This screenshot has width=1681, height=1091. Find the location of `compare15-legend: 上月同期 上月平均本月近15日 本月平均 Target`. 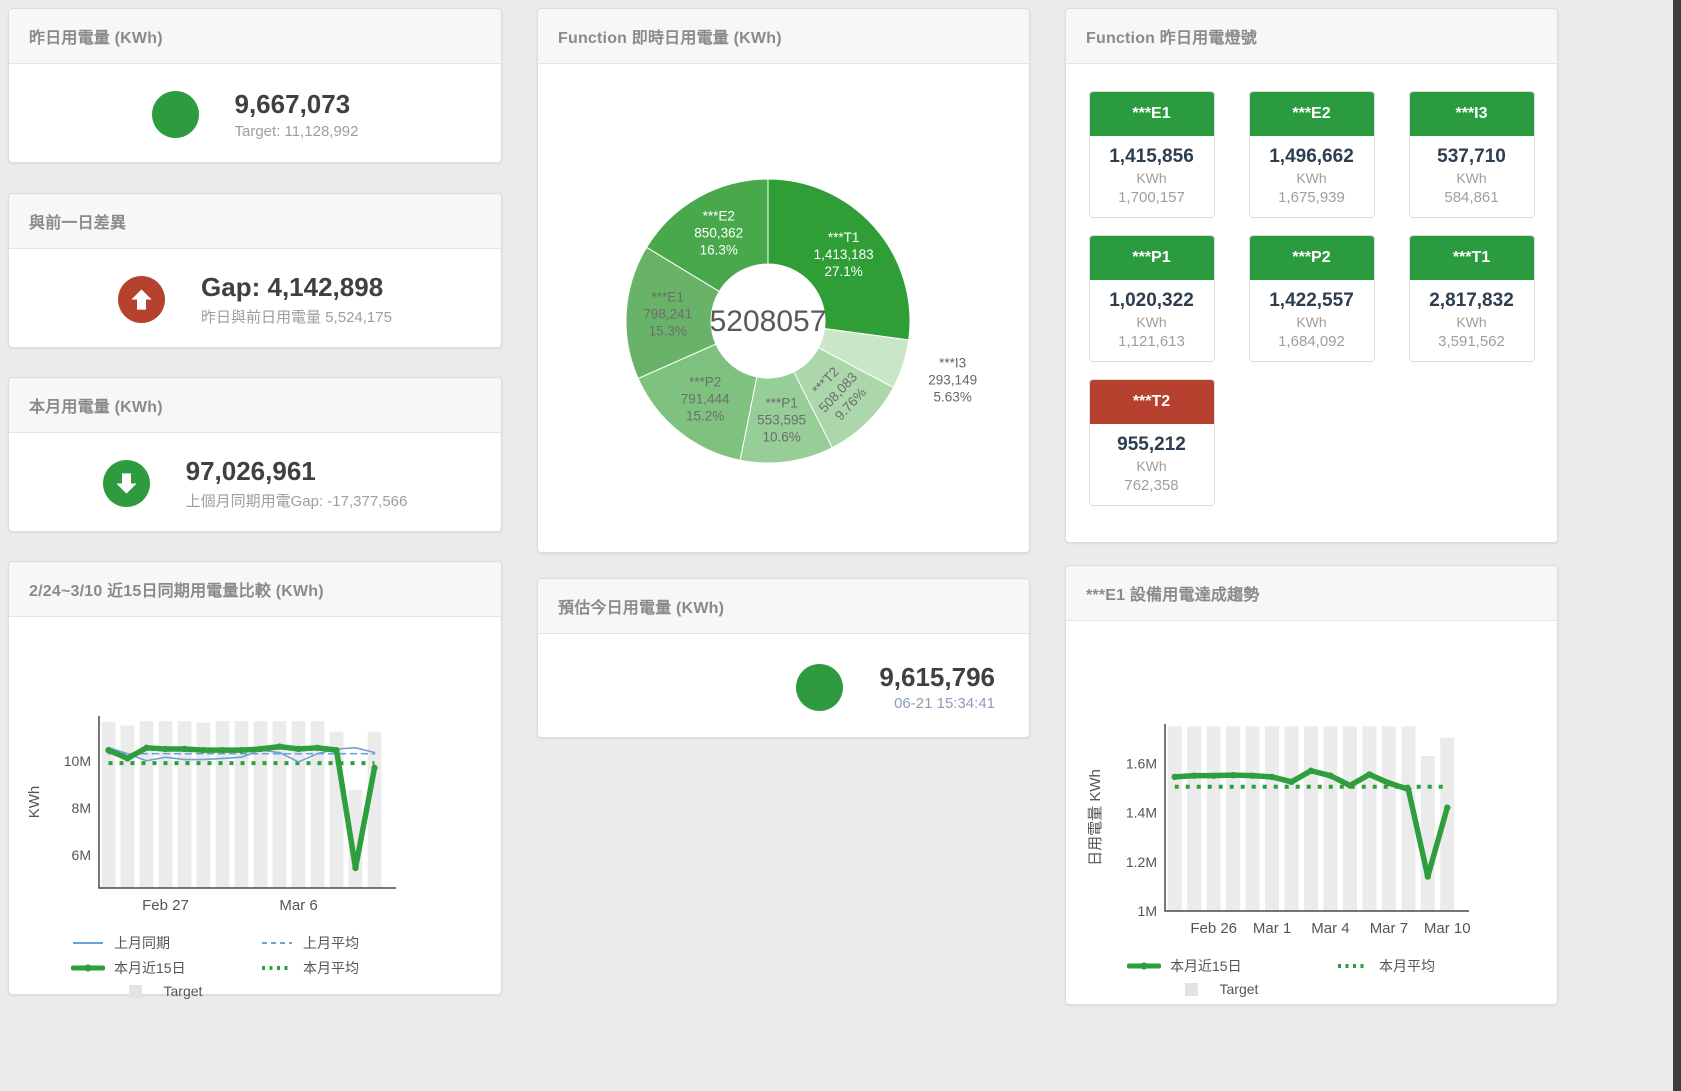

compare15-legend: 上月同期 上月平均本月近15日 本月平均 Target is located at coordinates (215, 966).